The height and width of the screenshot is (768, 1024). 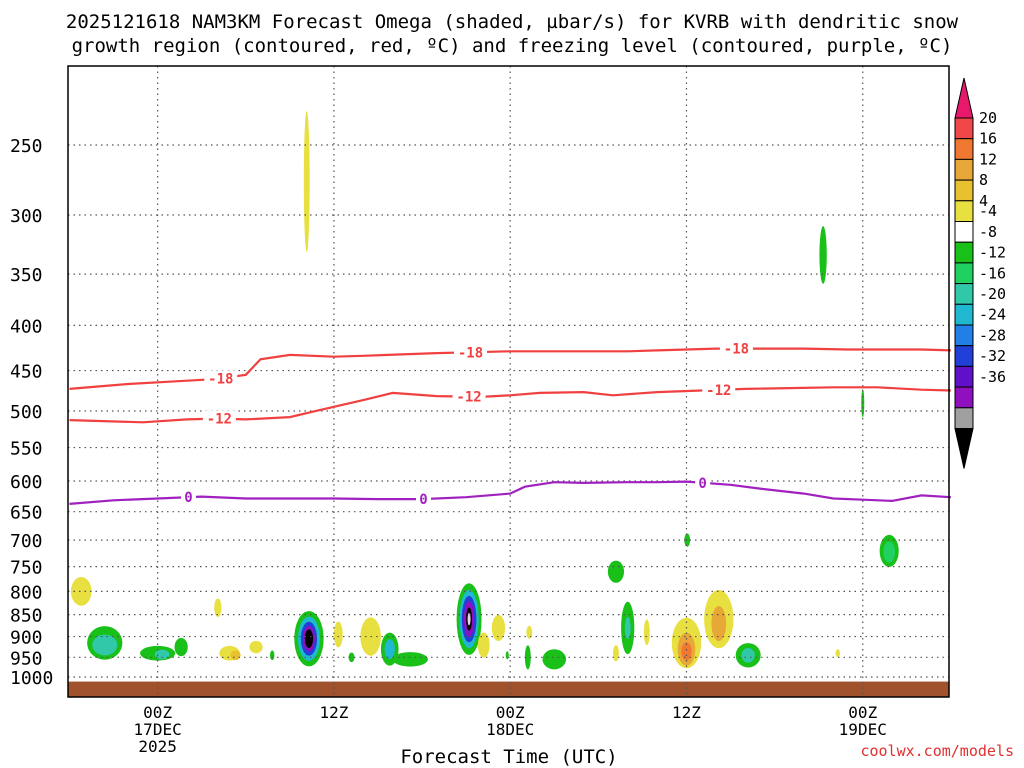 What do you see at coordinates (988, 211) in the screenshot?
I see `colorbar-label: -4` at bounding box center [988, 211].